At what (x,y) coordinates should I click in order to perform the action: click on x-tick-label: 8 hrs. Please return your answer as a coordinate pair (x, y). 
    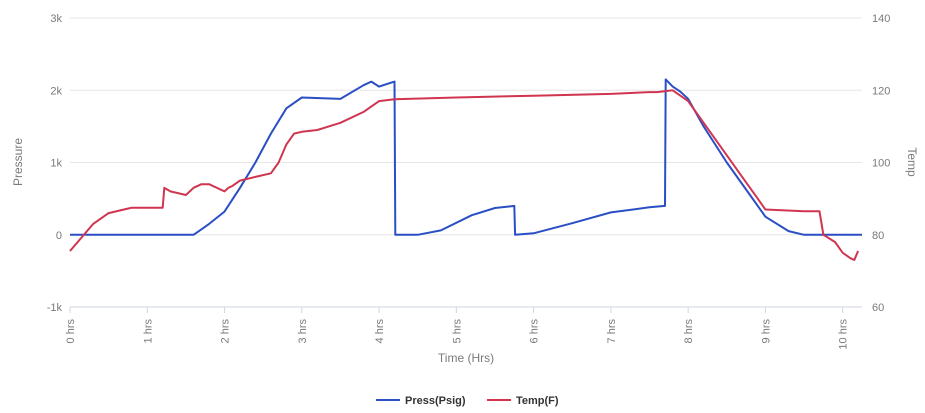
    Looking at the image, I should click on (689, 331).